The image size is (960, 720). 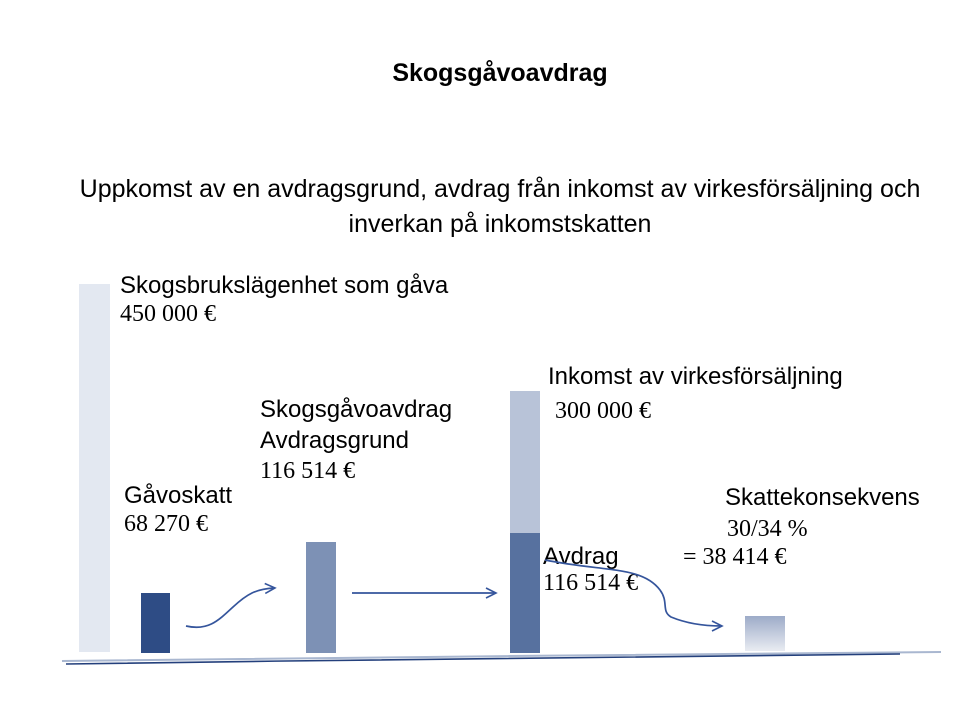 I want to click on arrow-gift-tax-to-deduction-base-icon, so click(x=231, y=605).